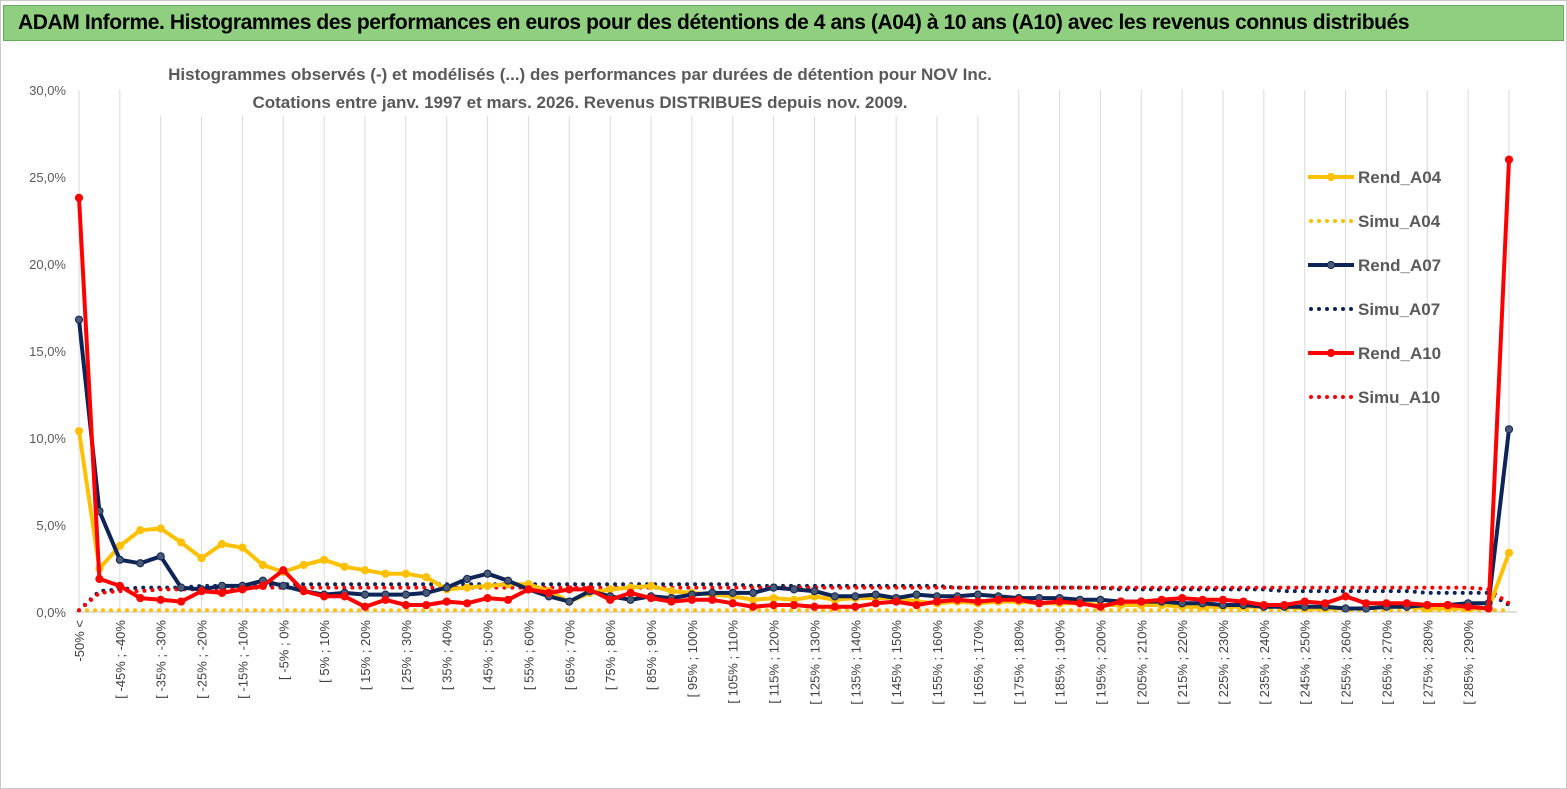 The width and height of the screenshot is (1567, 789). I want to click on y-tick-label: 15,0%, so click(47, 351).